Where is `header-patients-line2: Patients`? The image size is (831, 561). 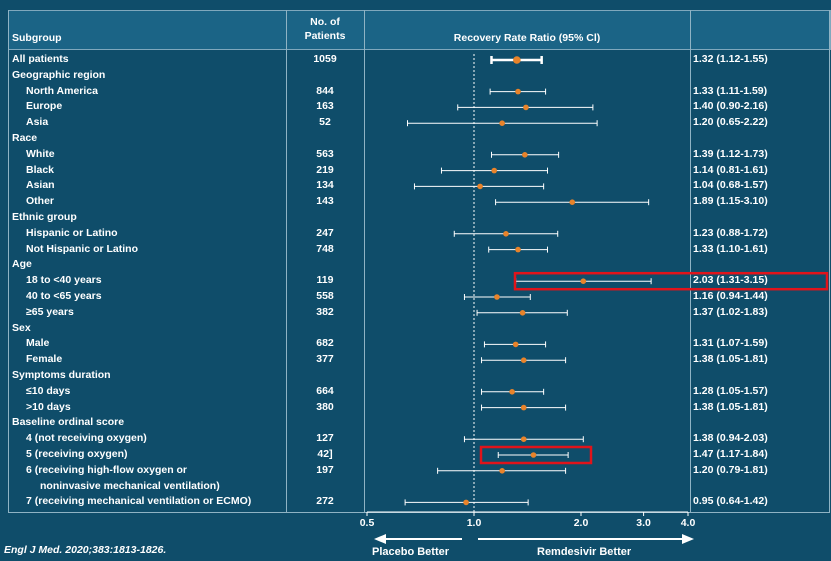 header-patients-line2: Patients is located at coordinates (325, 36).